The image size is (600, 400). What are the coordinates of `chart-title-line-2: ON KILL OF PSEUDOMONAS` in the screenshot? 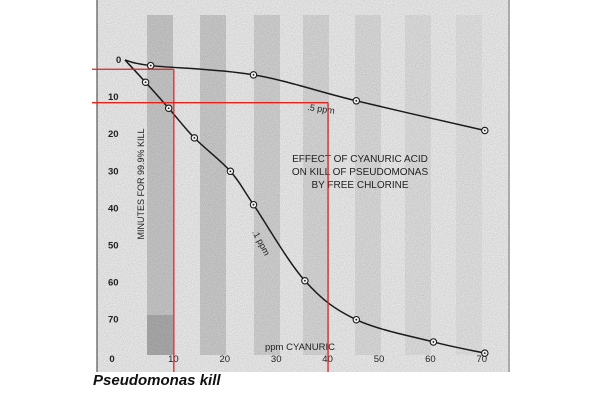 It's located at (360, 172).